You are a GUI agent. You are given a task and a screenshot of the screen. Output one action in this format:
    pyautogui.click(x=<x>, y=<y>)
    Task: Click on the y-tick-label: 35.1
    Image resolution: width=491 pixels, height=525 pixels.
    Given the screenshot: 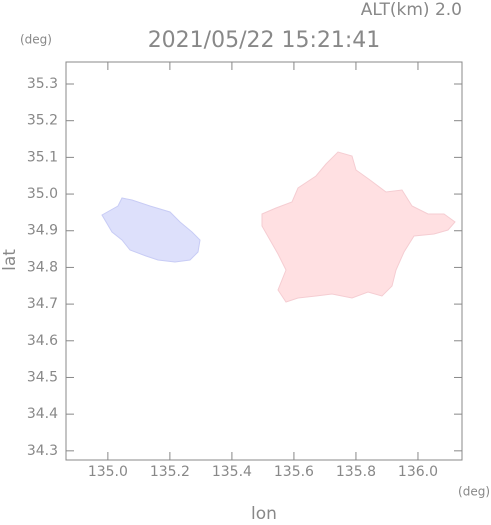 What is the action you would take?
    pyautogui.click(x=42, y=157)
    